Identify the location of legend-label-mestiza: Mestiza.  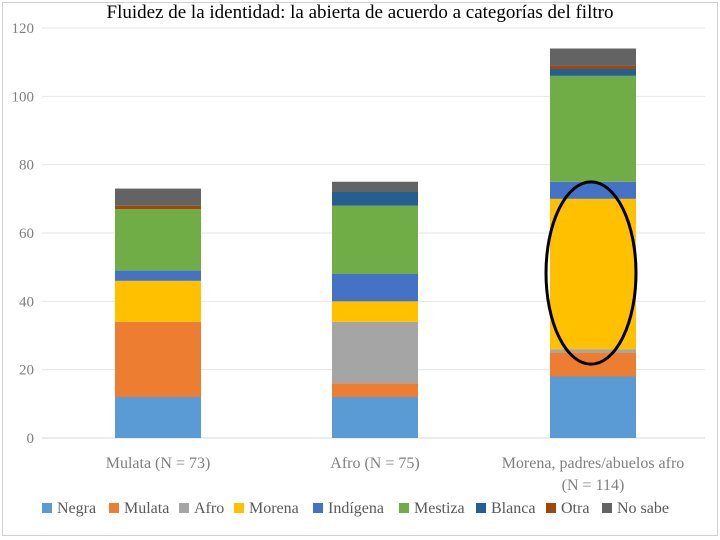
(439, 508).